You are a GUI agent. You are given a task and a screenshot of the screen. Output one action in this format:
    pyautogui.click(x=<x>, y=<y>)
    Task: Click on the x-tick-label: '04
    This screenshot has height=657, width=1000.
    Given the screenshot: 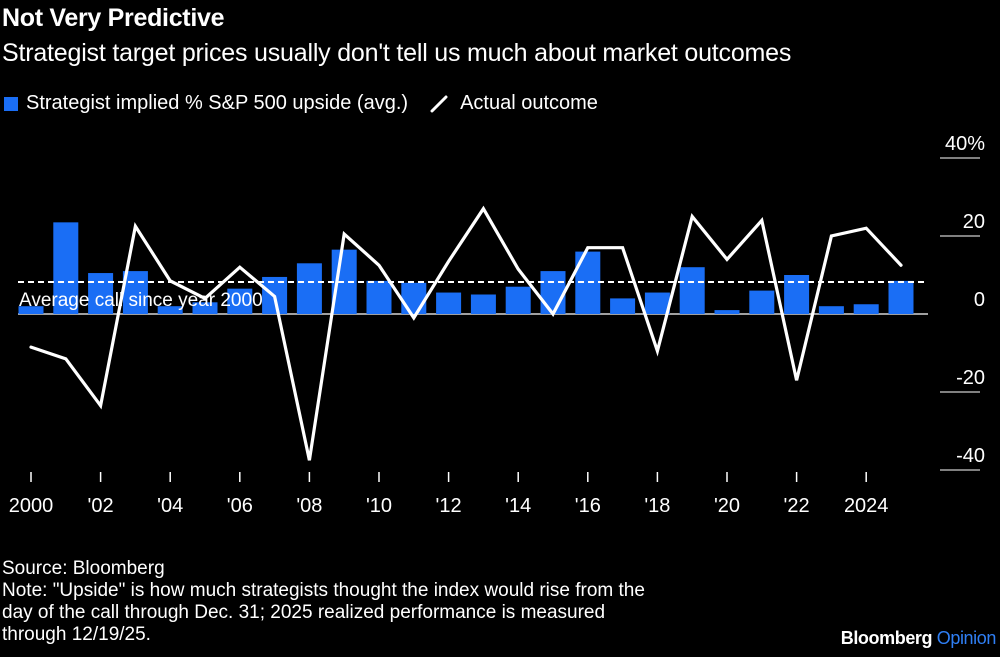 What is the action you would take?
    pyautogui.click(x=170, y=506)
    